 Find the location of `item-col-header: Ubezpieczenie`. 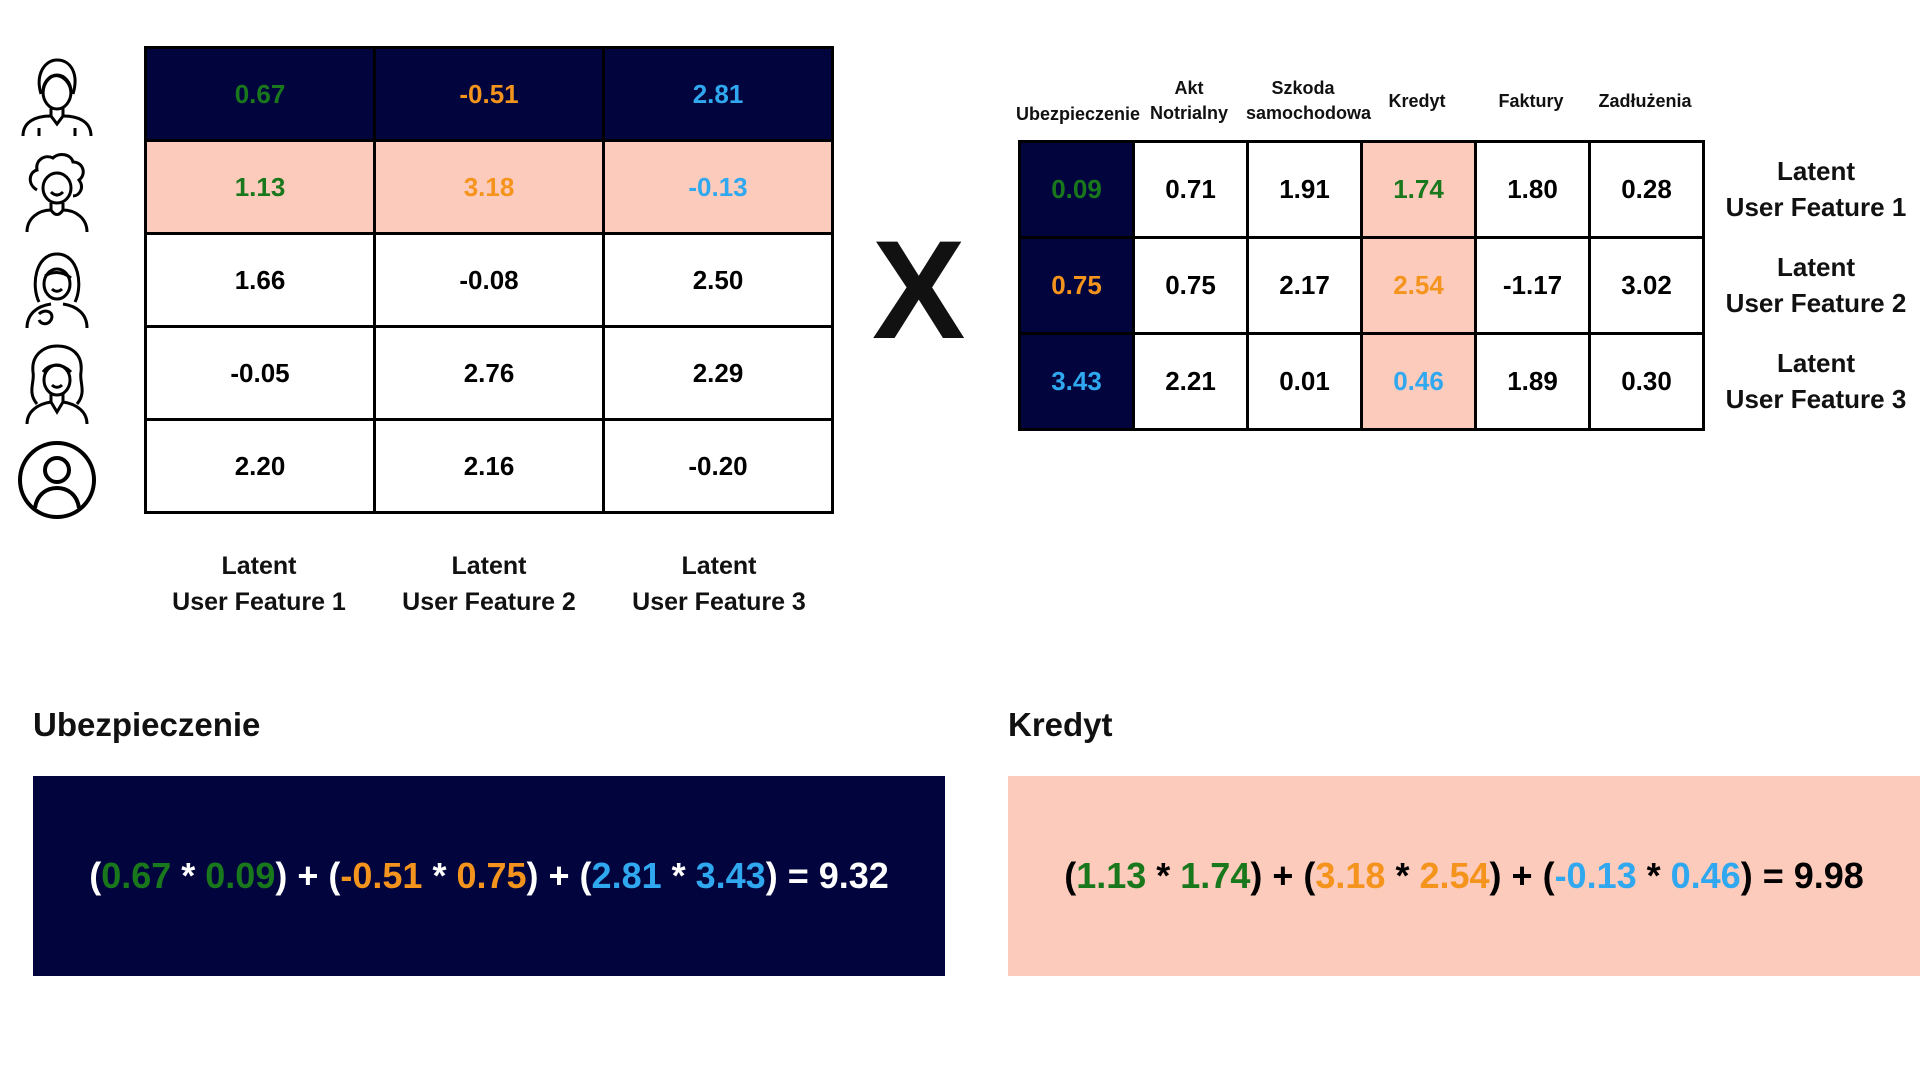

item-col-header: Ubezpieczenie is located at coordinates (1078, 114).